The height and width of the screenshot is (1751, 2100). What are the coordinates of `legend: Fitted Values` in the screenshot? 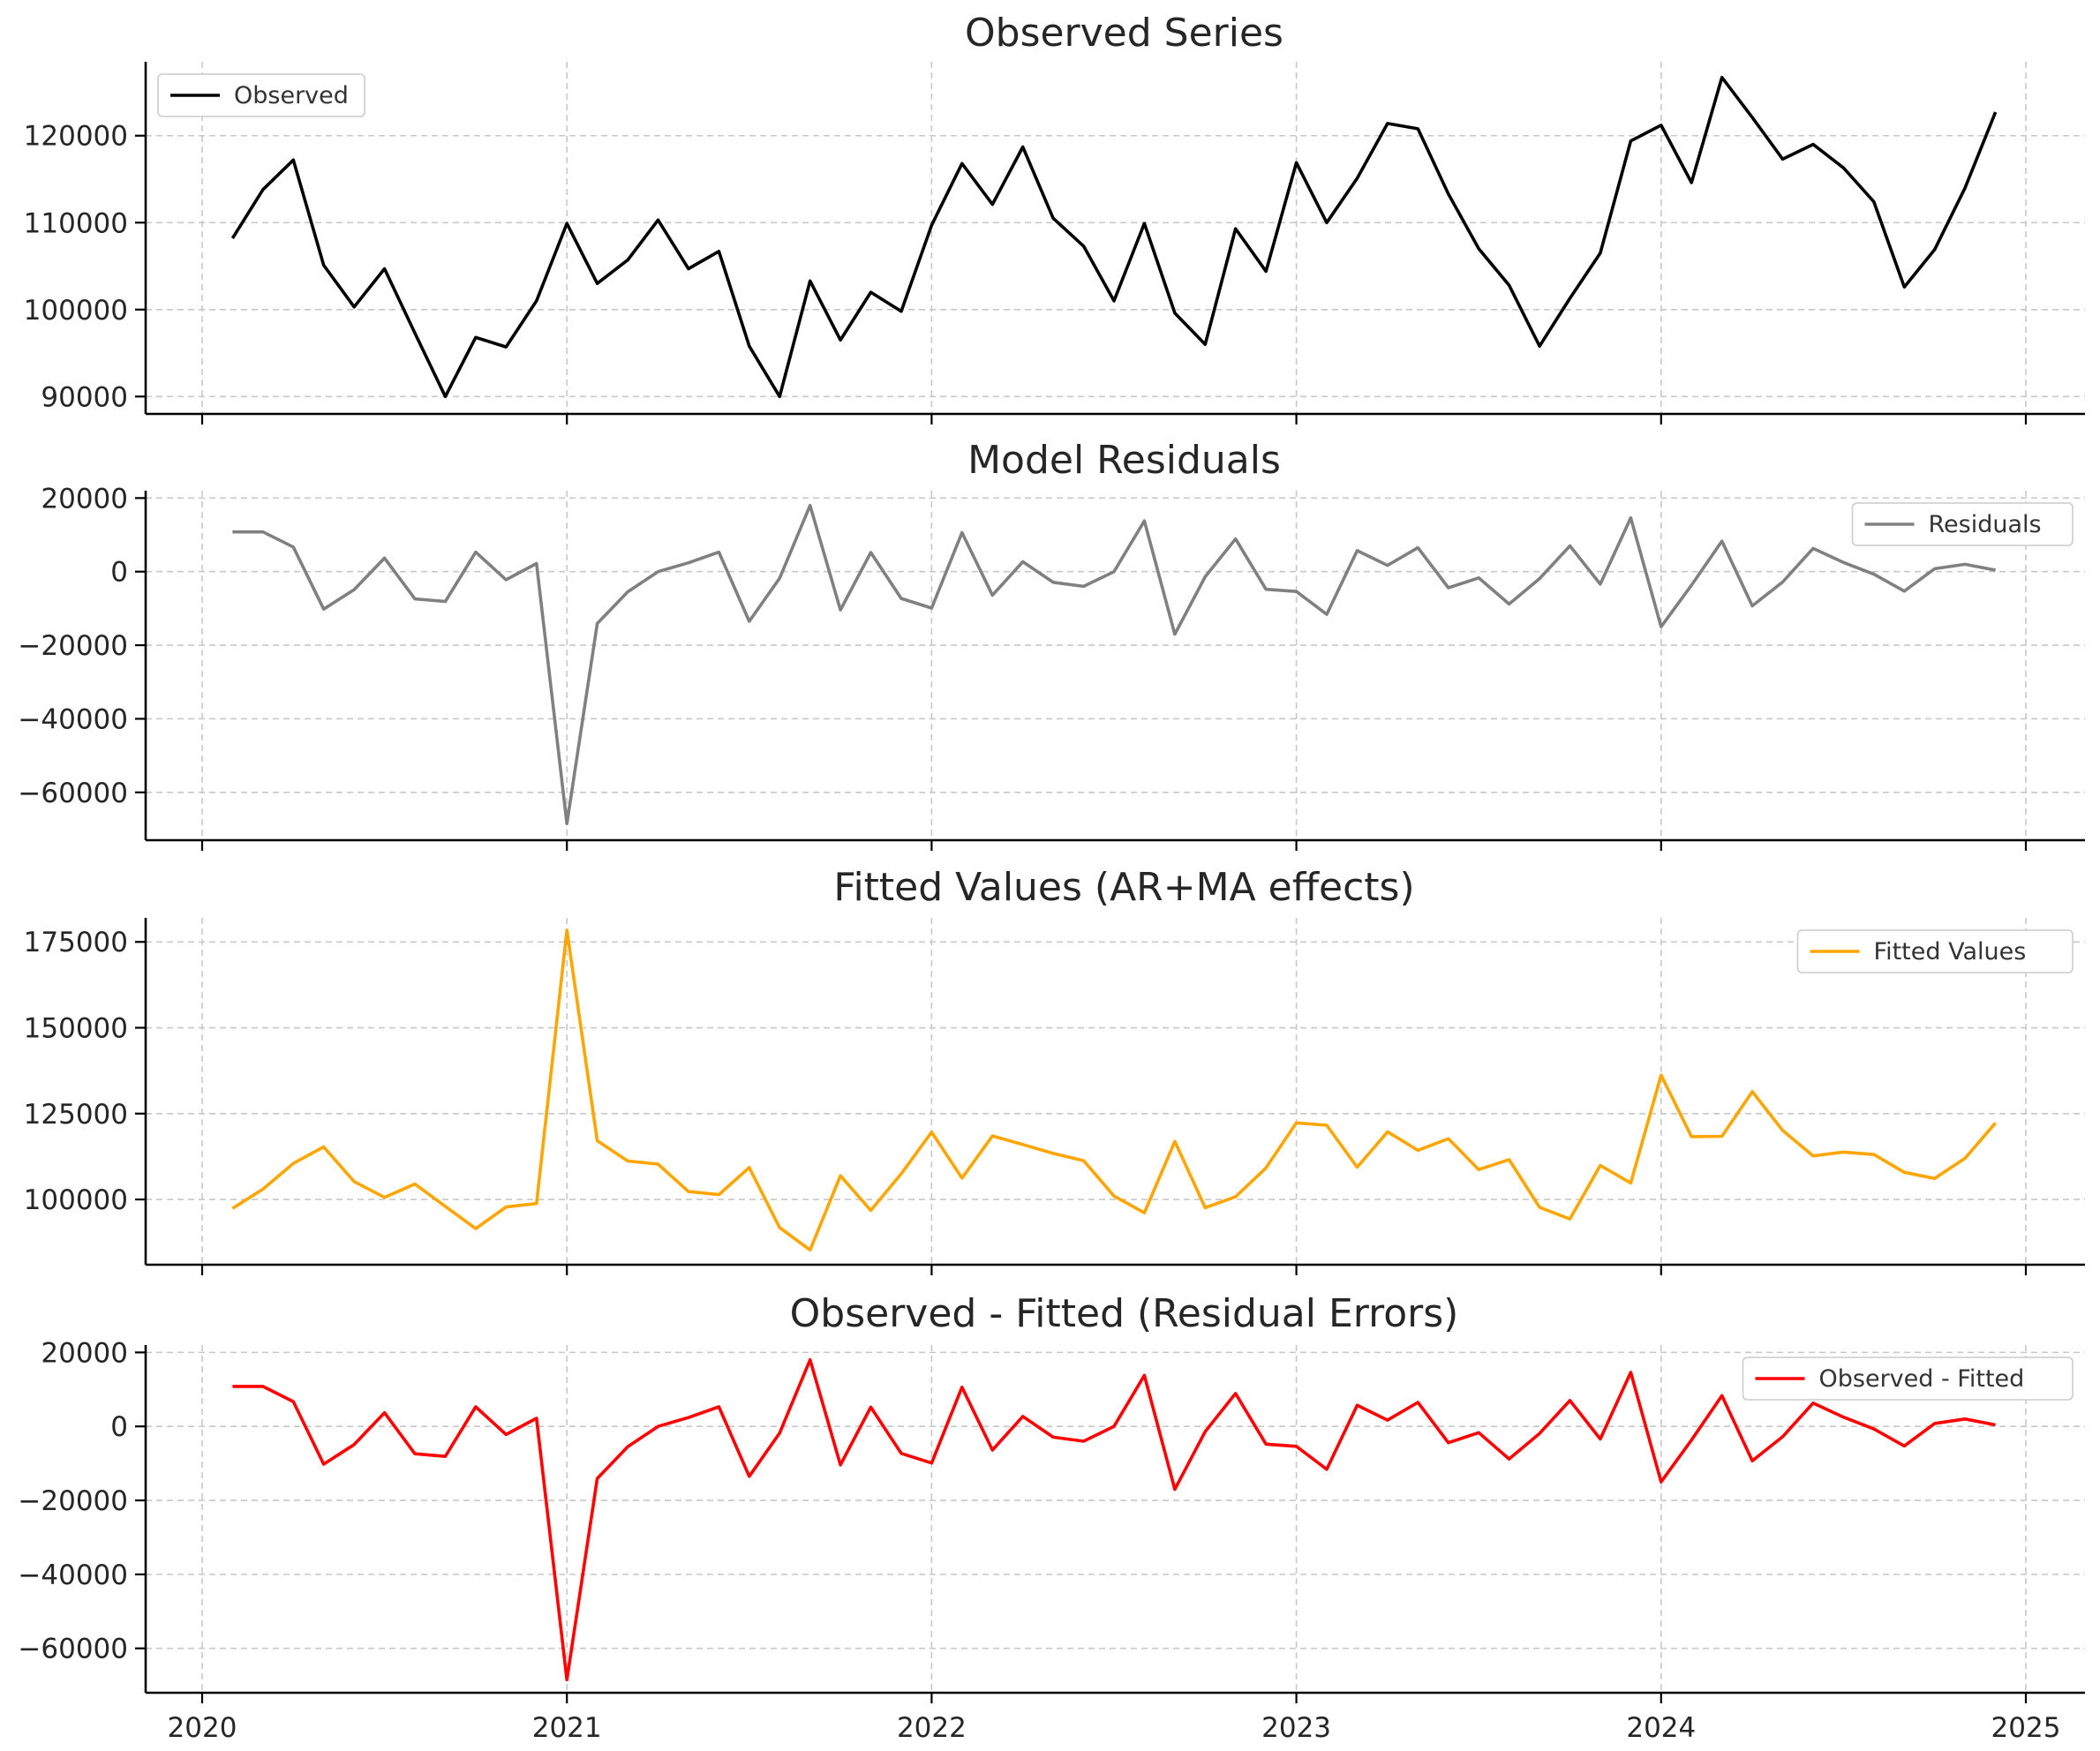 It's located at (1935, 951).